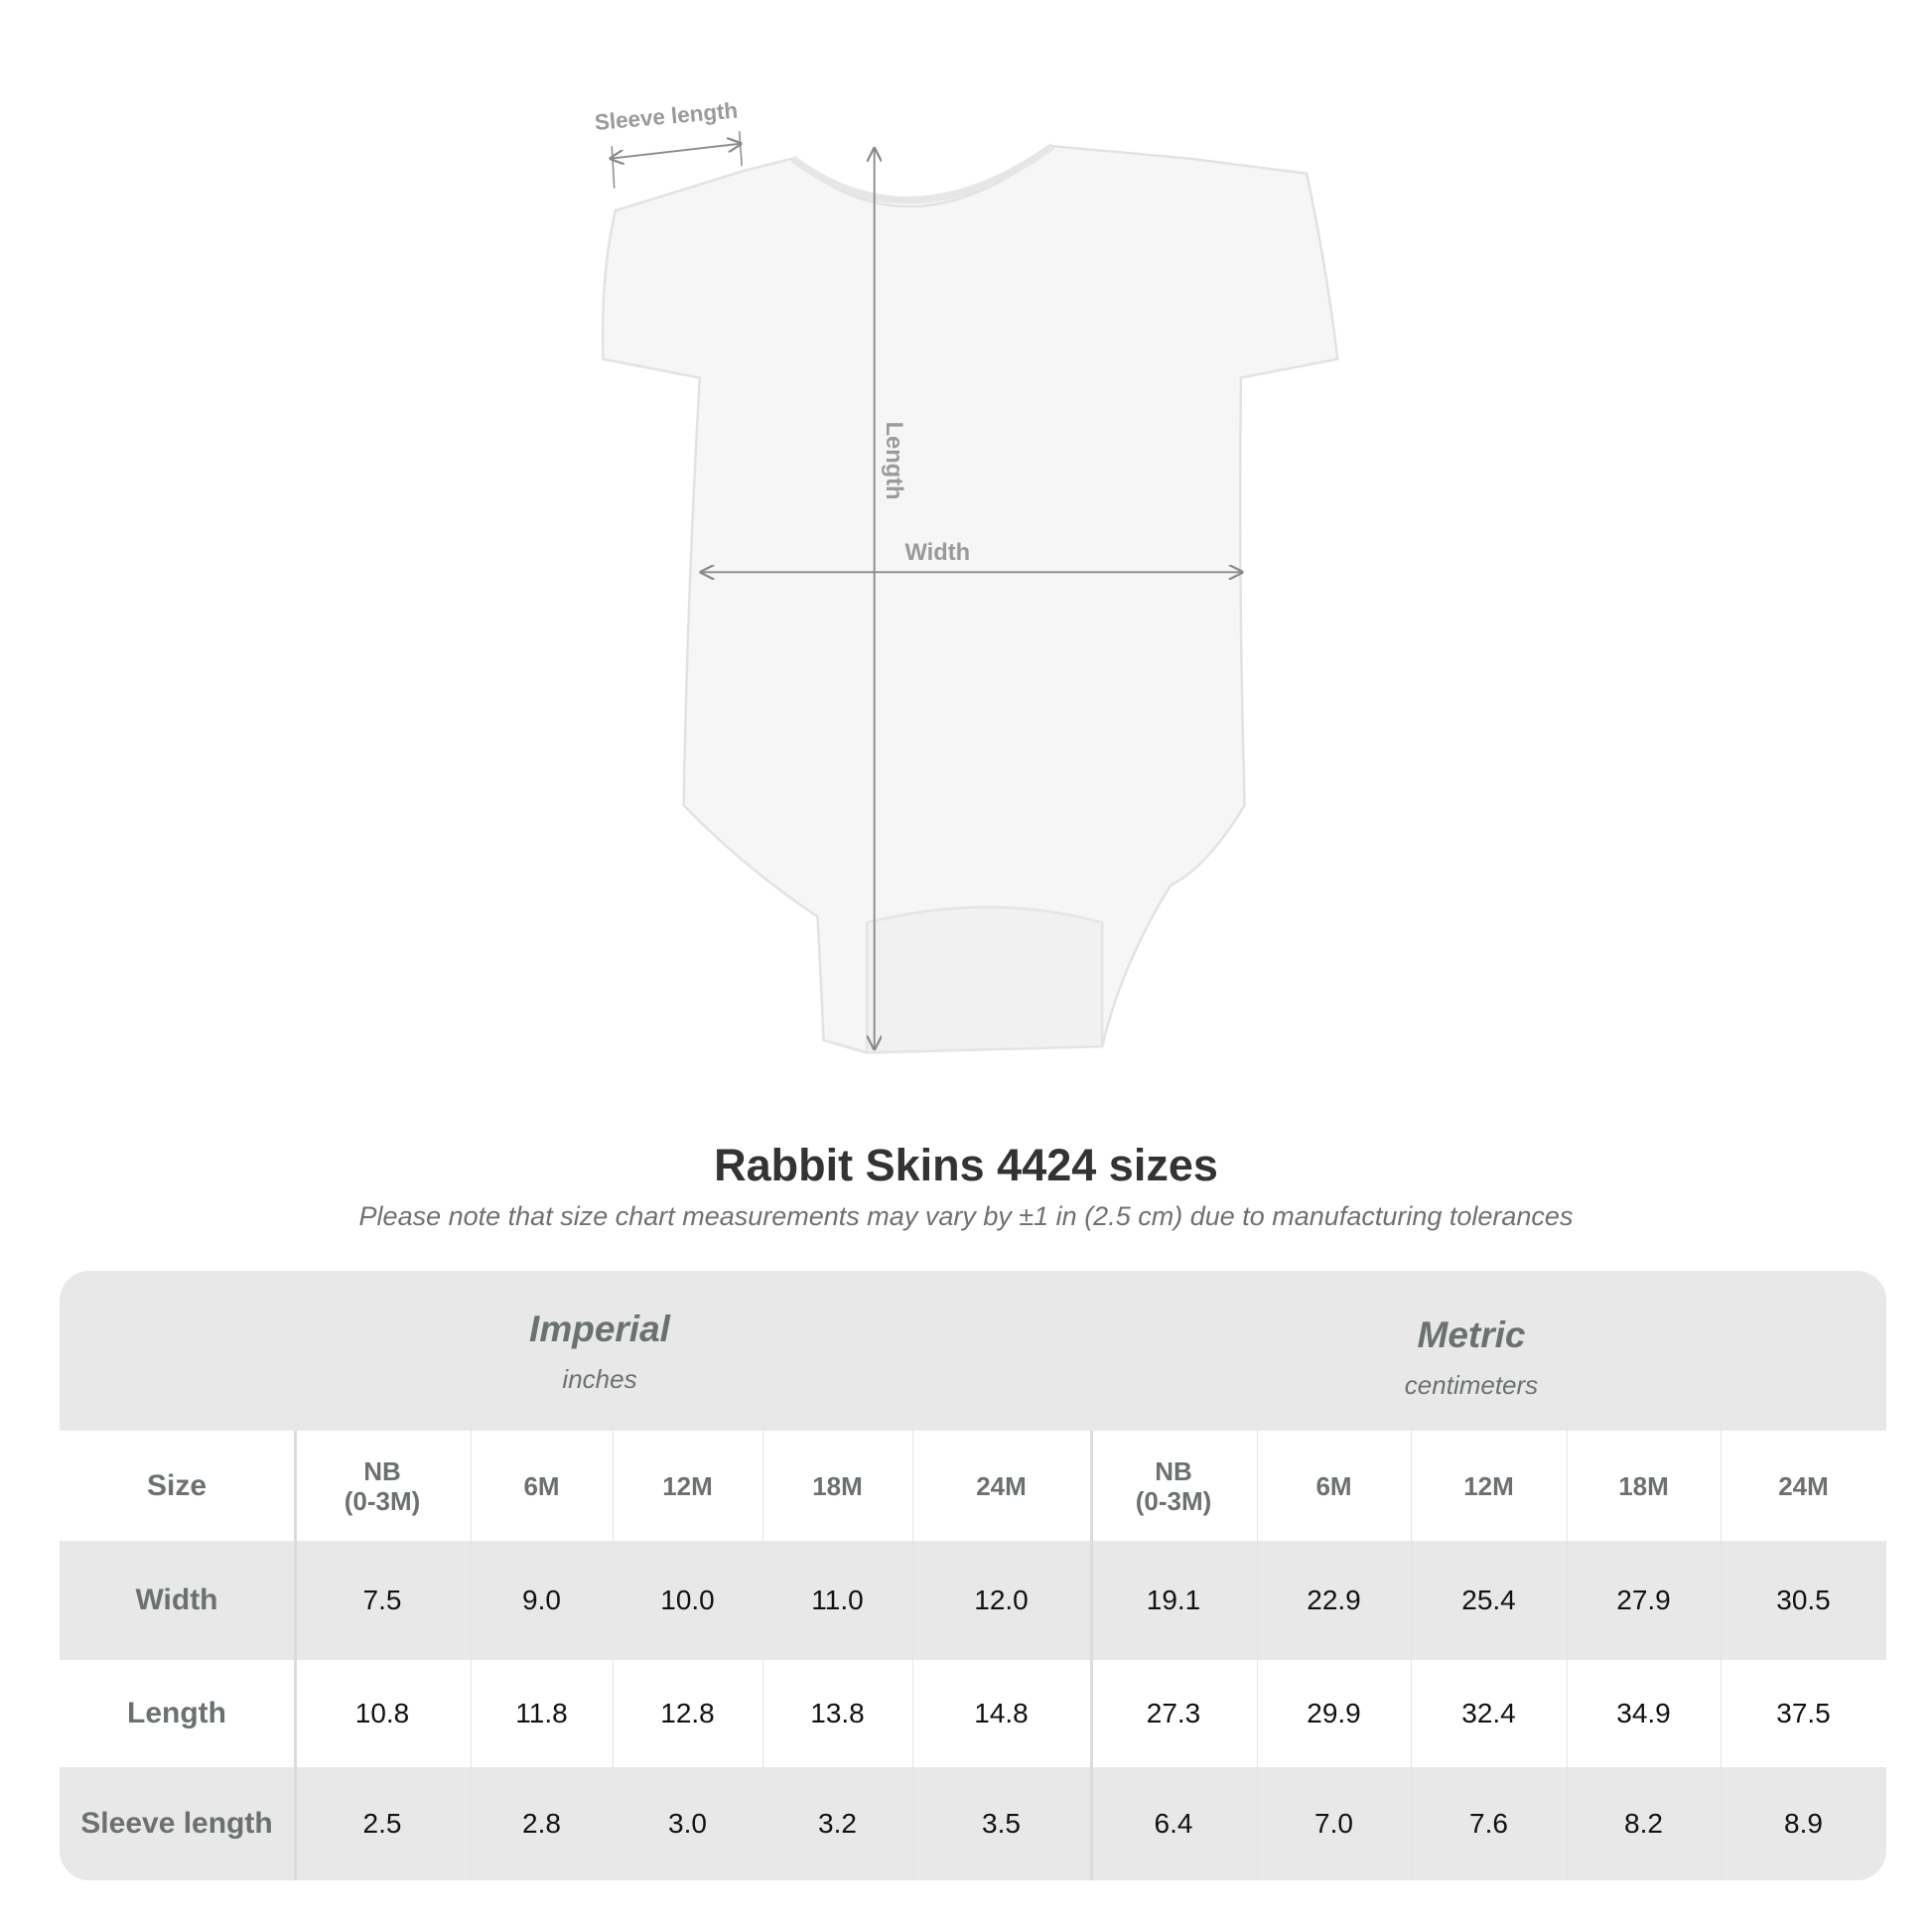  Describe the element at coordinates (541, 1823) in the screenshot. I see `table-cell: 2.8` at that location.